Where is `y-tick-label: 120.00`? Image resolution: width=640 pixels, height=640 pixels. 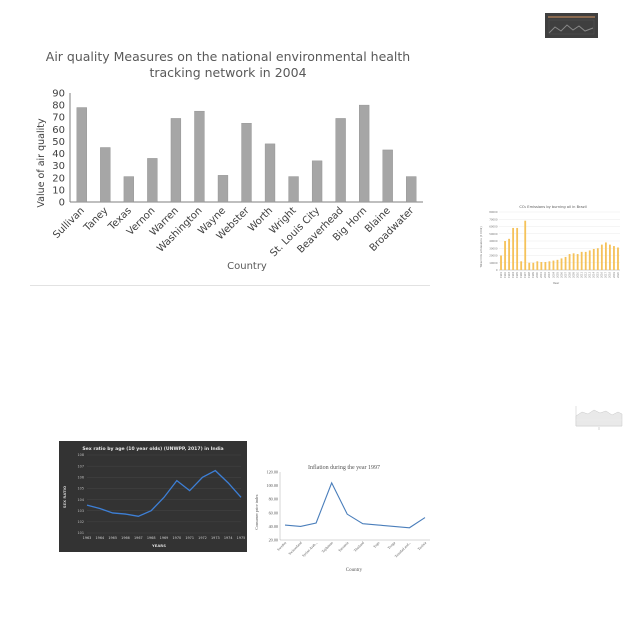
y-tick-label: 120.00 is located at coordinates (272, 472).